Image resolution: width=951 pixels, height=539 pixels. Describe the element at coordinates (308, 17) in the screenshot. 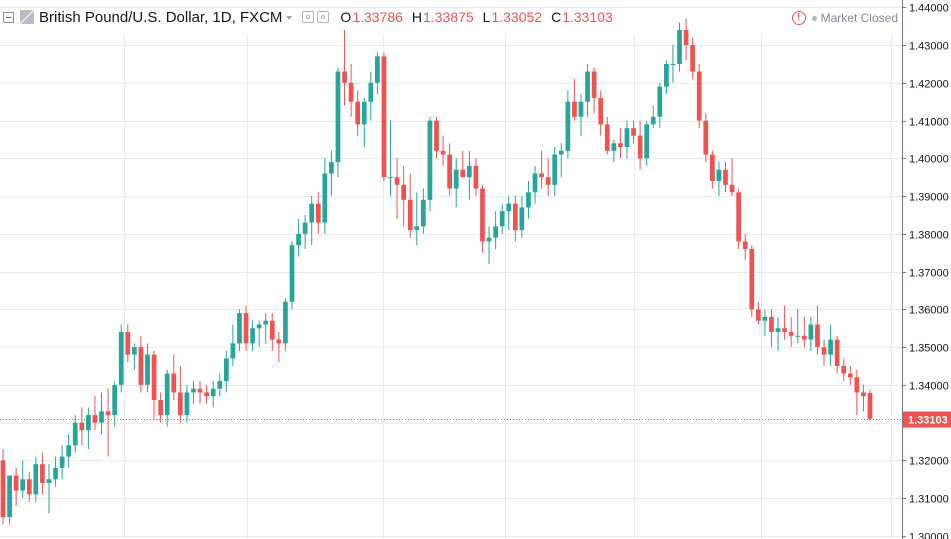

I see `eye-icon` at that location.